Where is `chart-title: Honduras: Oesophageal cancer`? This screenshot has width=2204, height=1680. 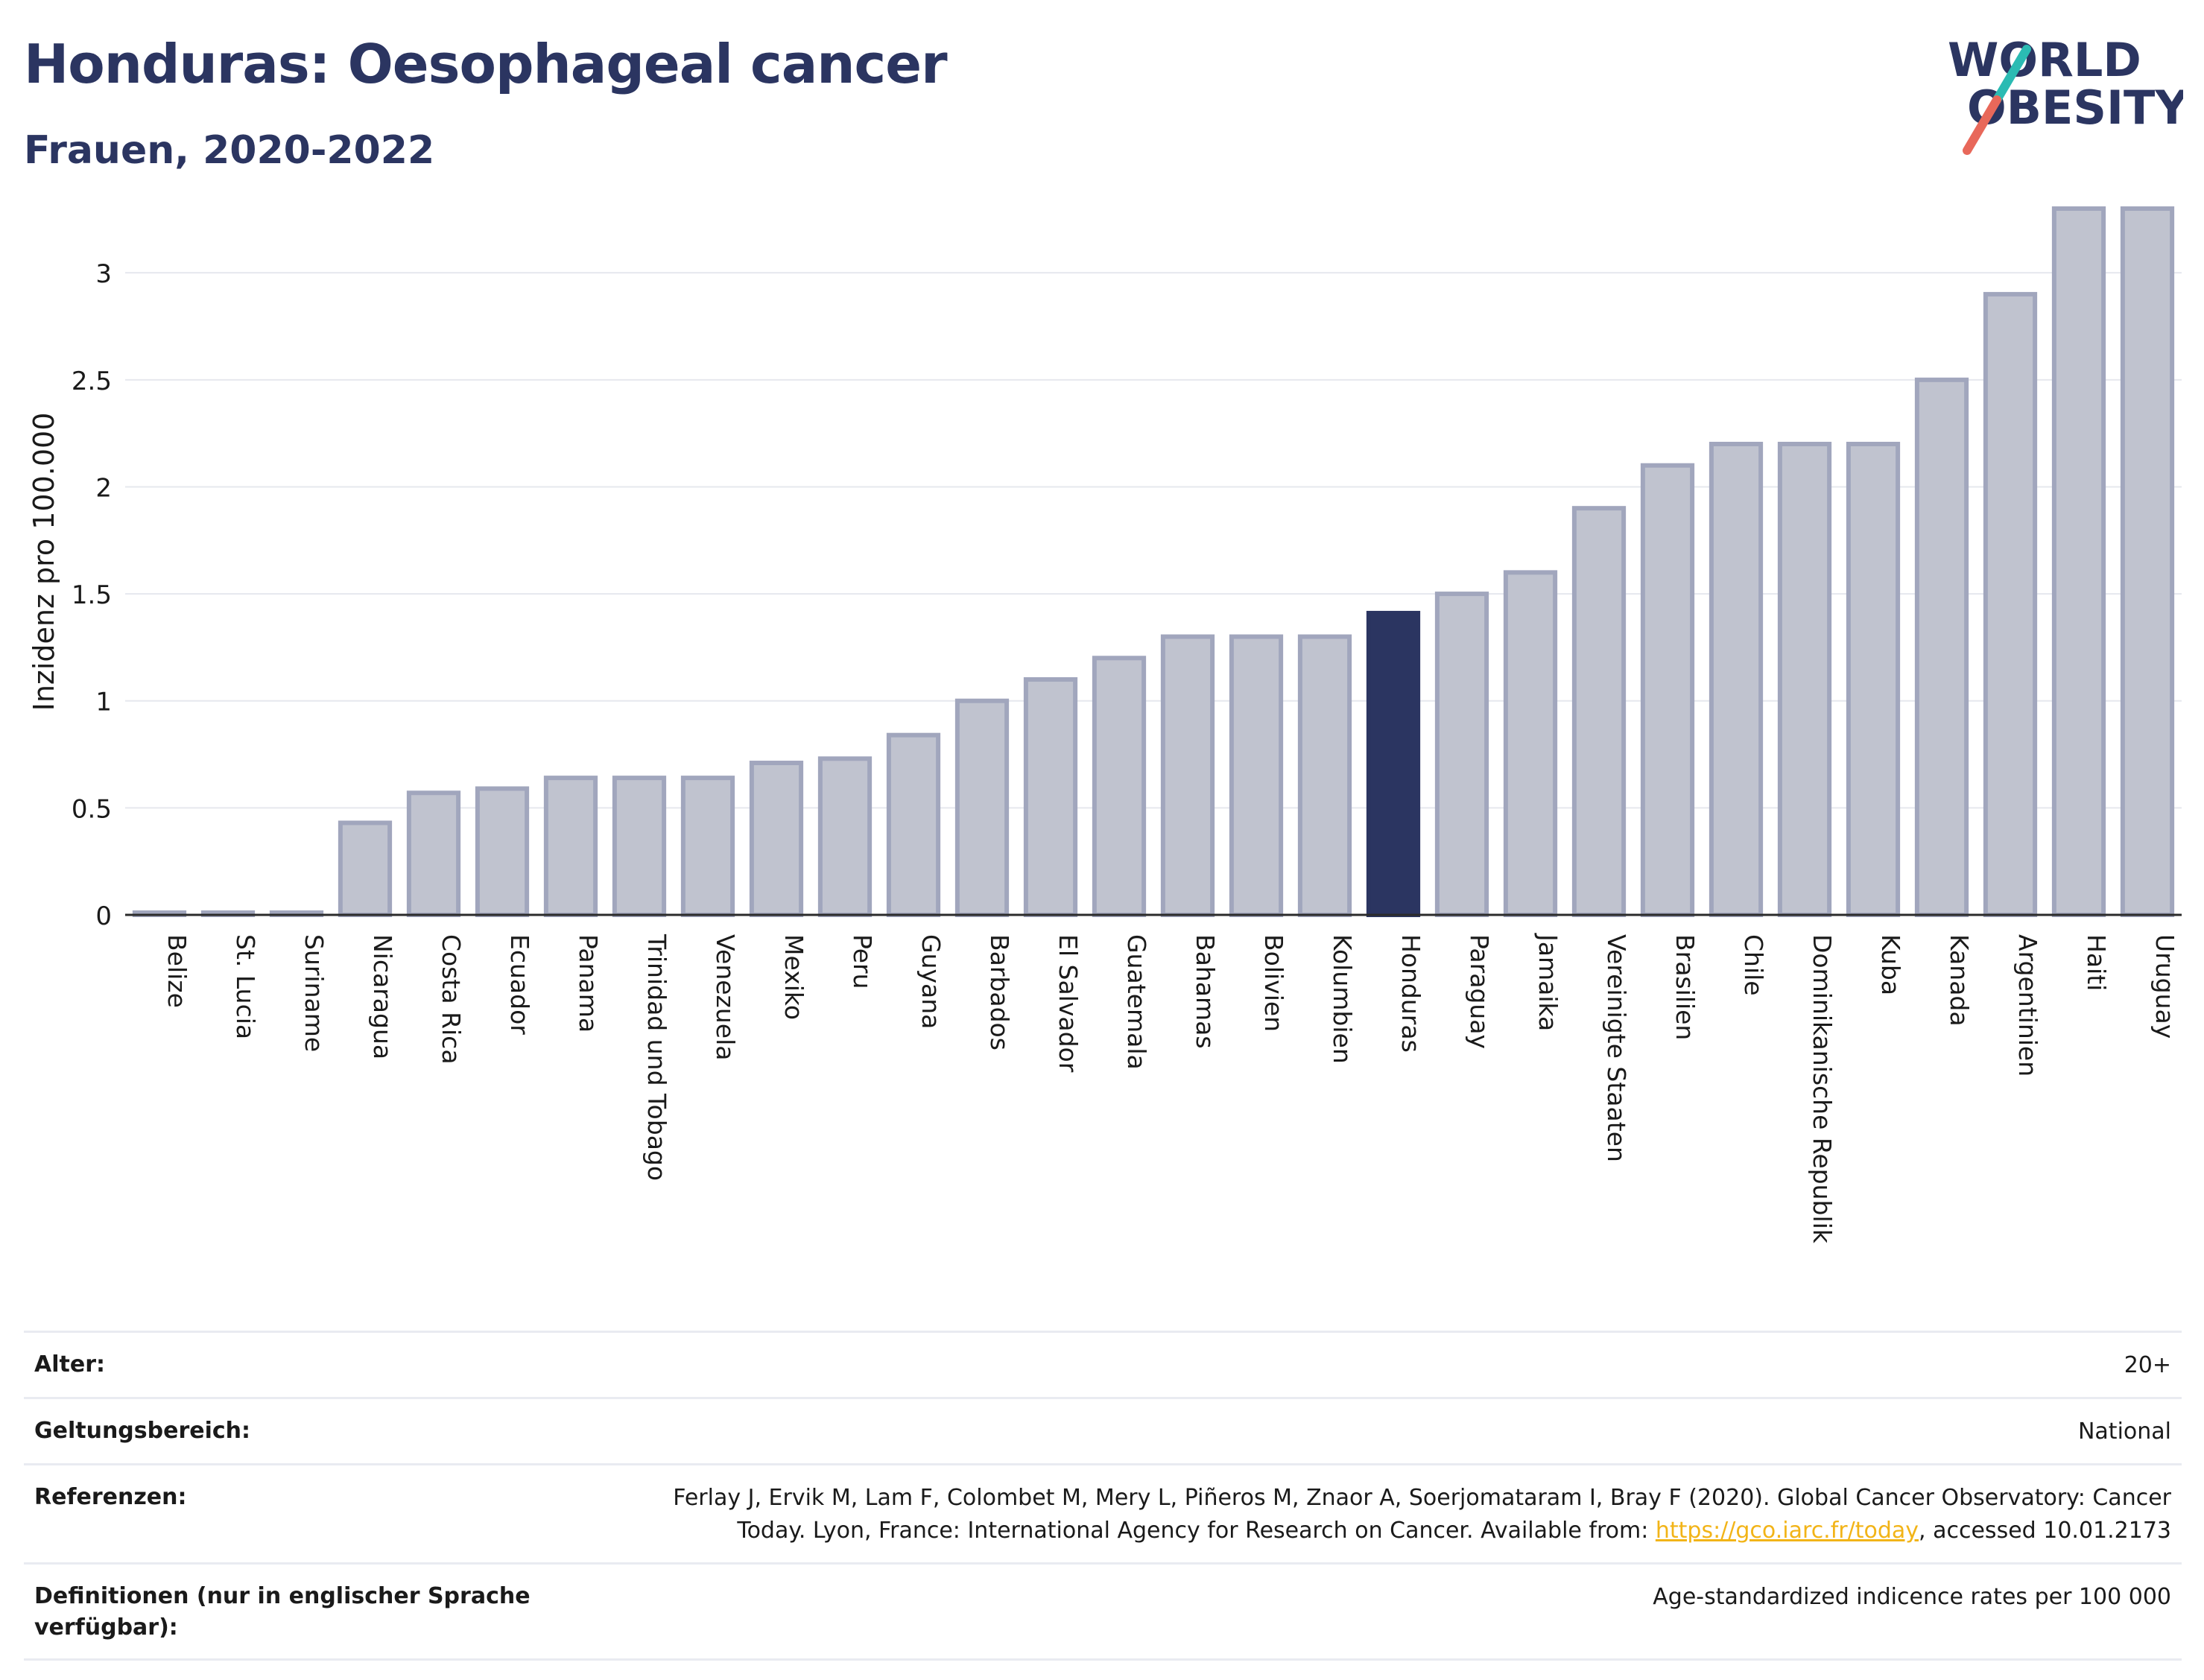 chart-title: Honduras: Oesophageal cancer is located at coordinates (486, 64).